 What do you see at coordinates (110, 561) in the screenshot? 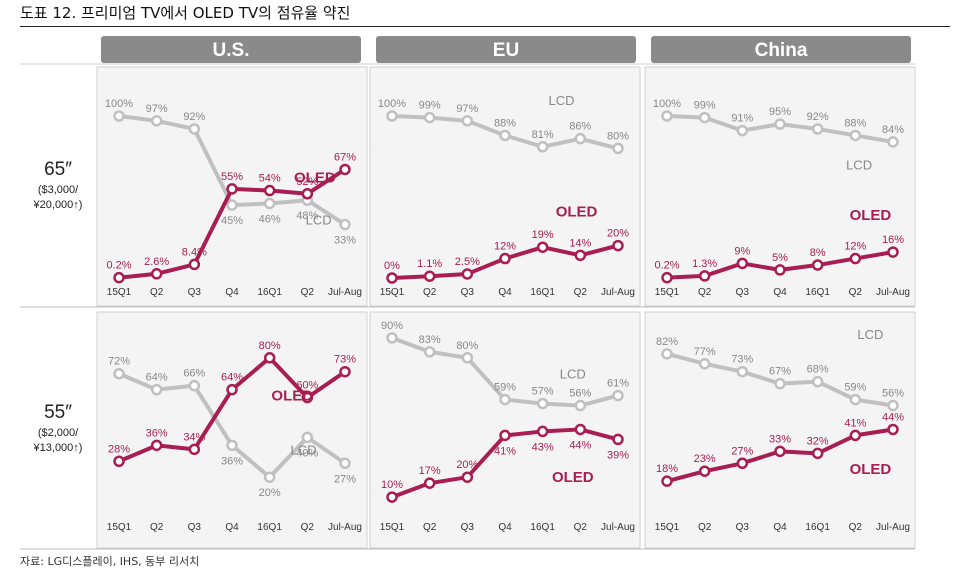
I see `source-note: 자료: LG디스플레이, IHS, 동부 리서치` at bounding box center [110, 561].